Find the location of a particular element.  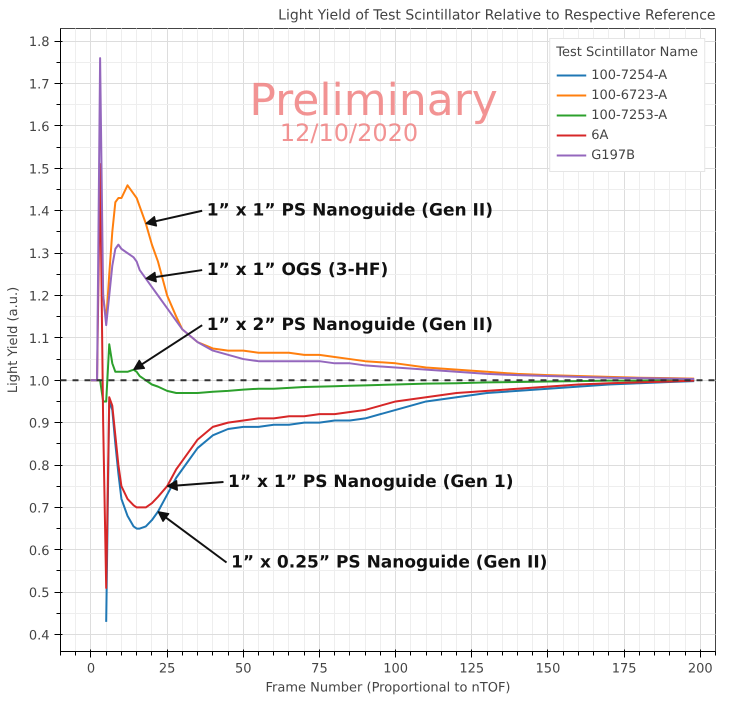

y-tick-label: 1.4 is located at coordinates (39, 212).